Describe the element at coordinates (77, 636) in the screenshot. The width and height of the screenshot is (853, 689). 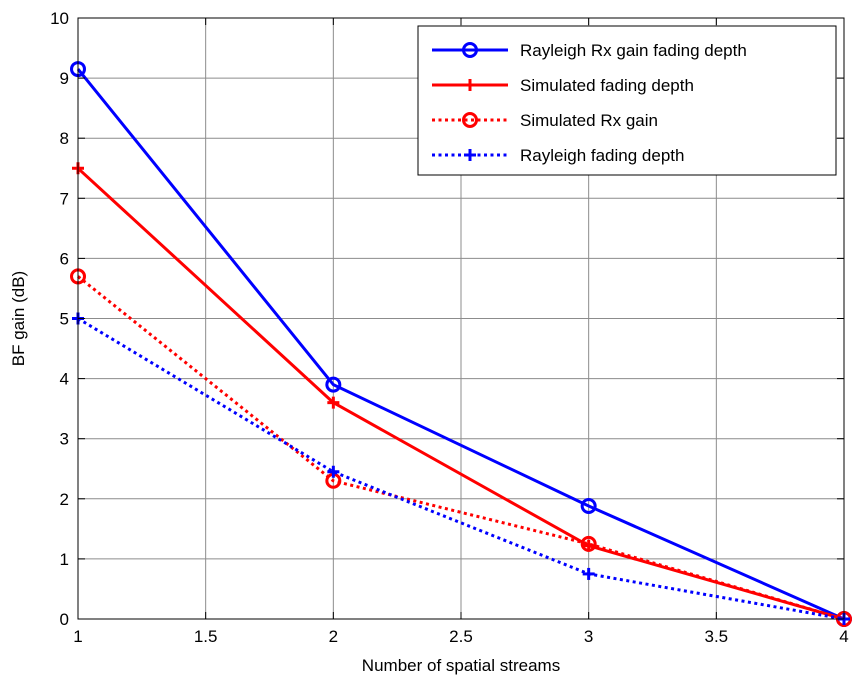
I see `x-tick-label: 1` at that location.